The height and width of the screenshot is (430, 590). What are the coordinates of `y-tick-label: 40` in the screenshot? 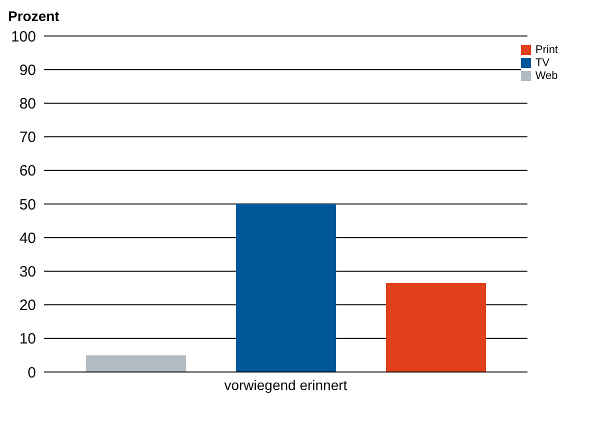 It's located at (27, 238).